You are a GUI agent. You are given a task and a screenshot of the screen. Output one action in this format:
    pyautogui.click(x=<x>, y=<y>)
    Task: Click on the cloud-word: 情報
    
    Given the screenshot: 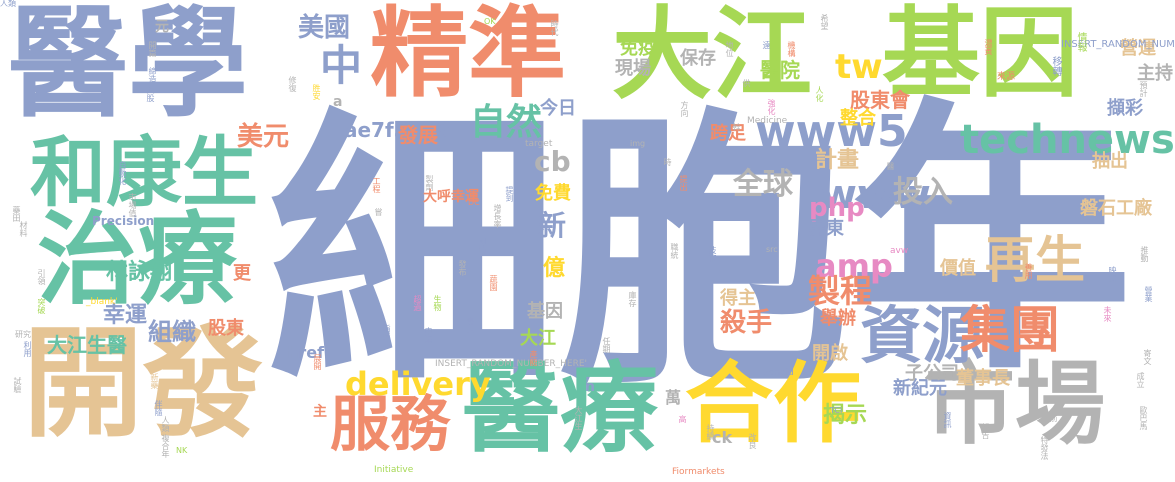 What is the action you would take?
    pyautogui.click(x=1080, y=42)
    